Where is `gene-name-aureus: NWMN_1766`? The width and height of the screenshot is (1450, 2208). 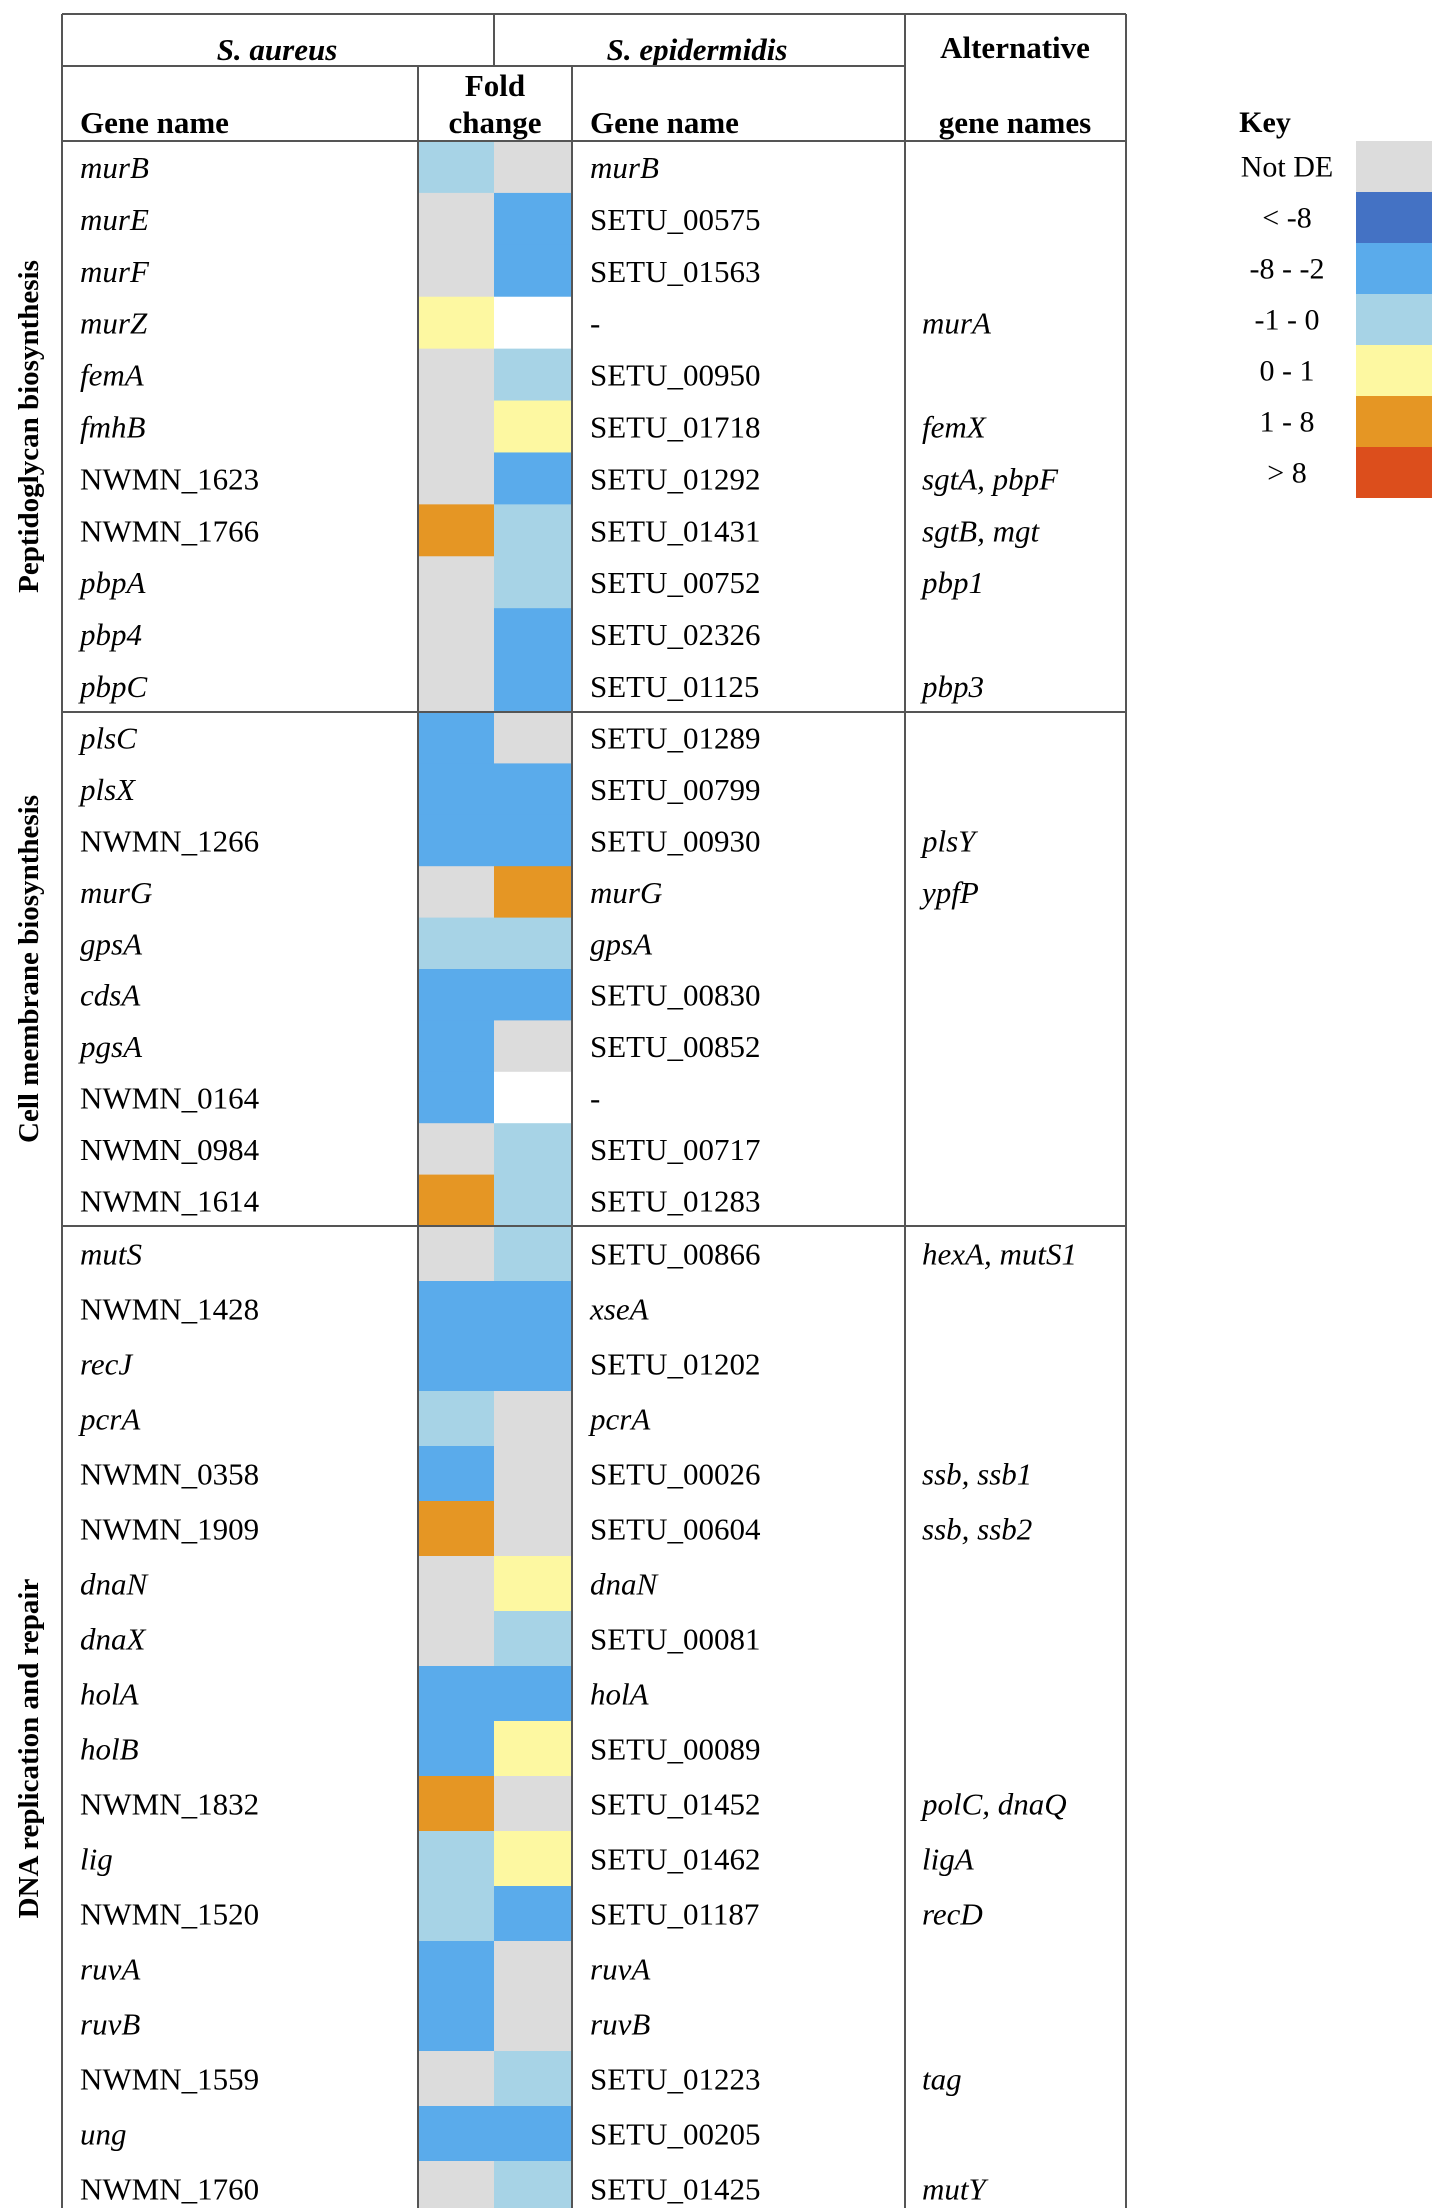 gene-name-aureus: NWMN_1766 is located at coordinates (169, 530).